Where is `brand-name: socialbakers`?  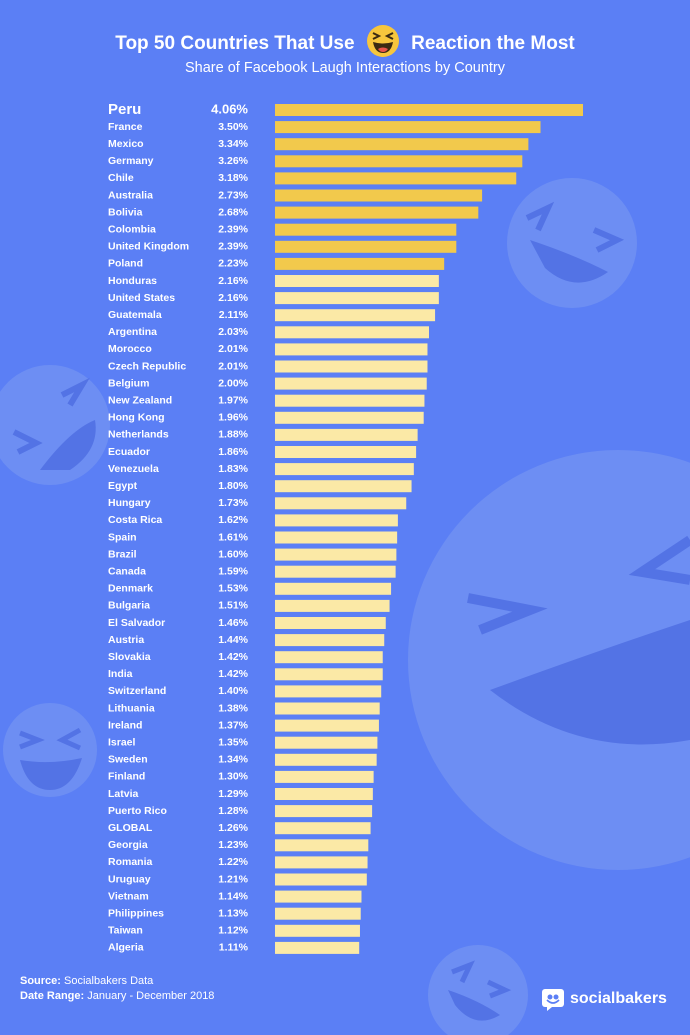 brand-name: socialbakers is located at coordinates (618, 998).